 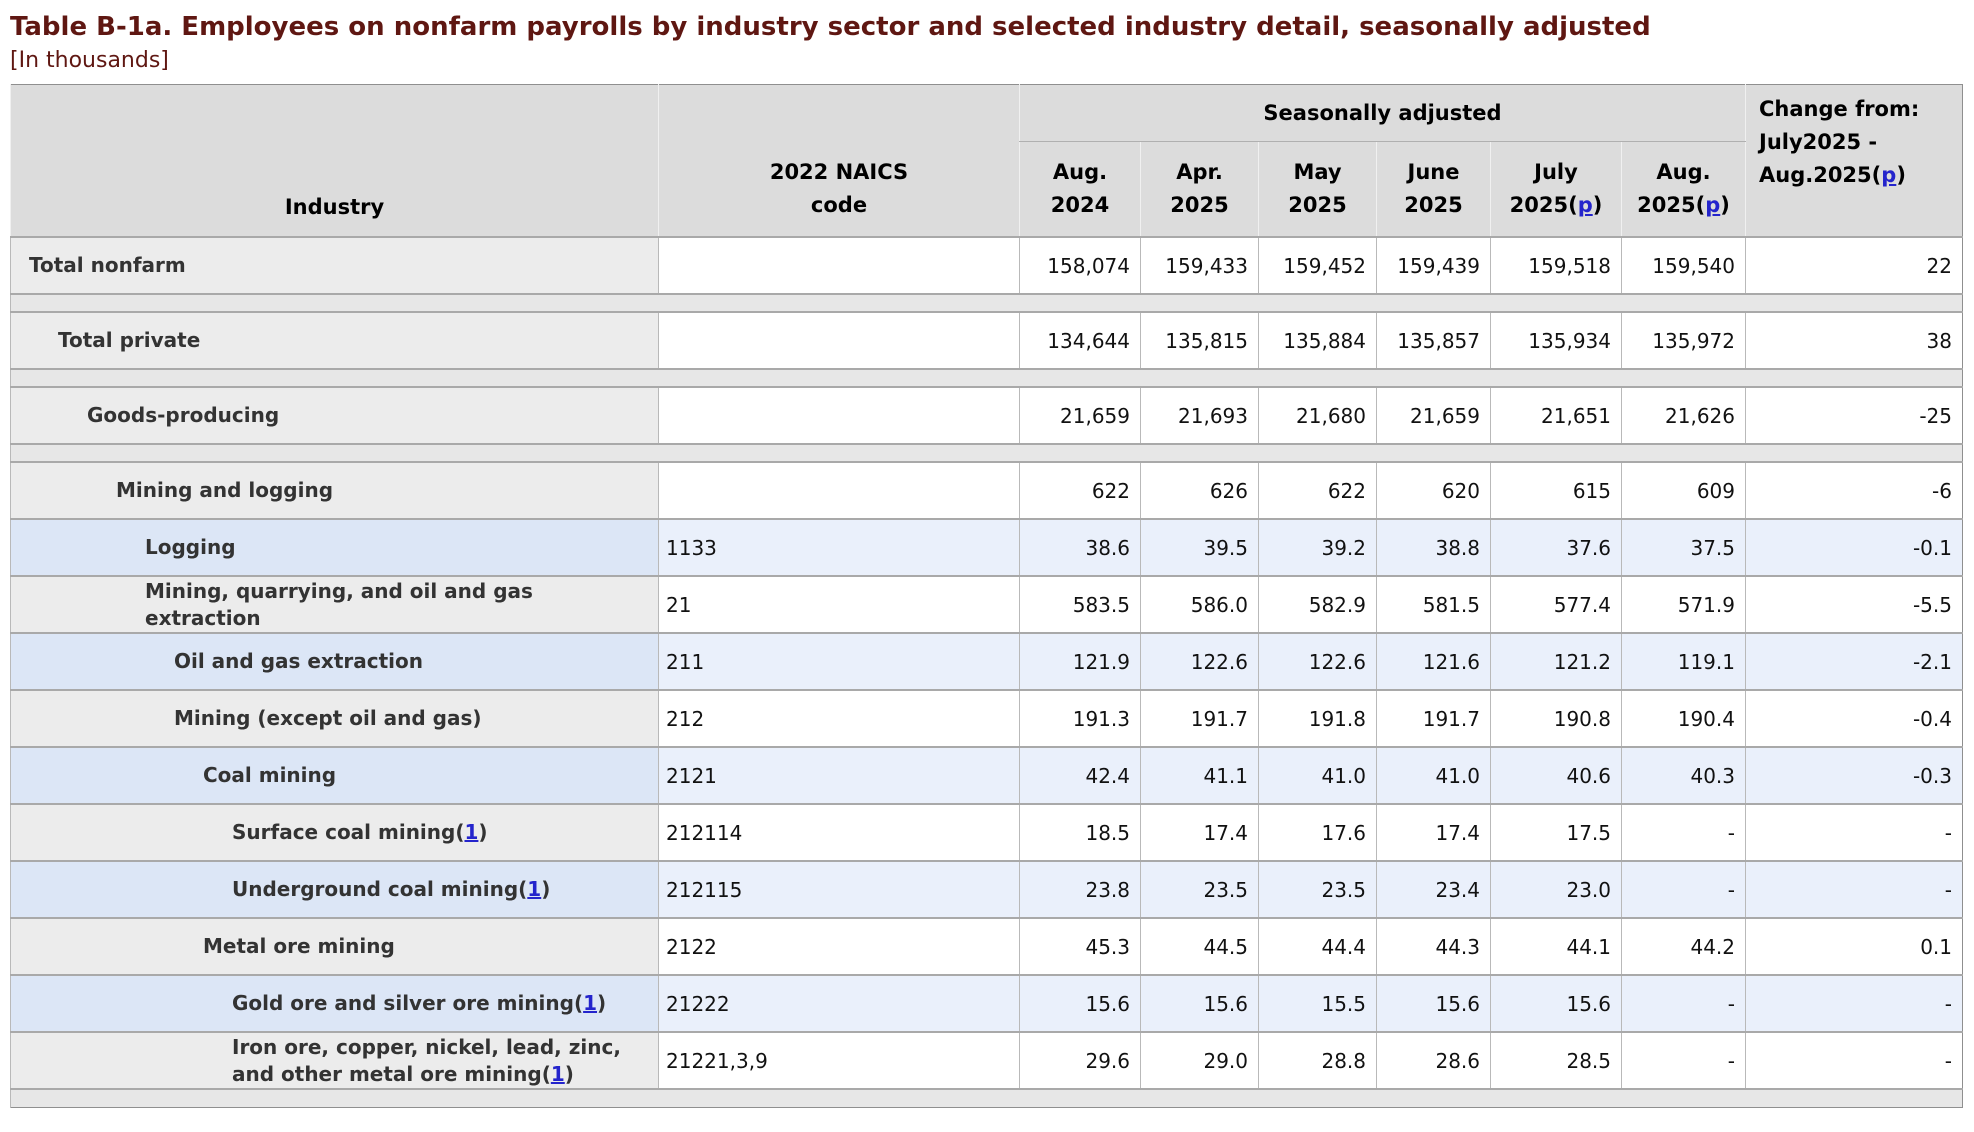 What do you see at coordinates (986, 547) in the screenshot?
I see `industry-row: Logging 1133 38.6 39.5 39.2 38.8 37.6 37.5 -0.1` at bounding box center [986, 547].